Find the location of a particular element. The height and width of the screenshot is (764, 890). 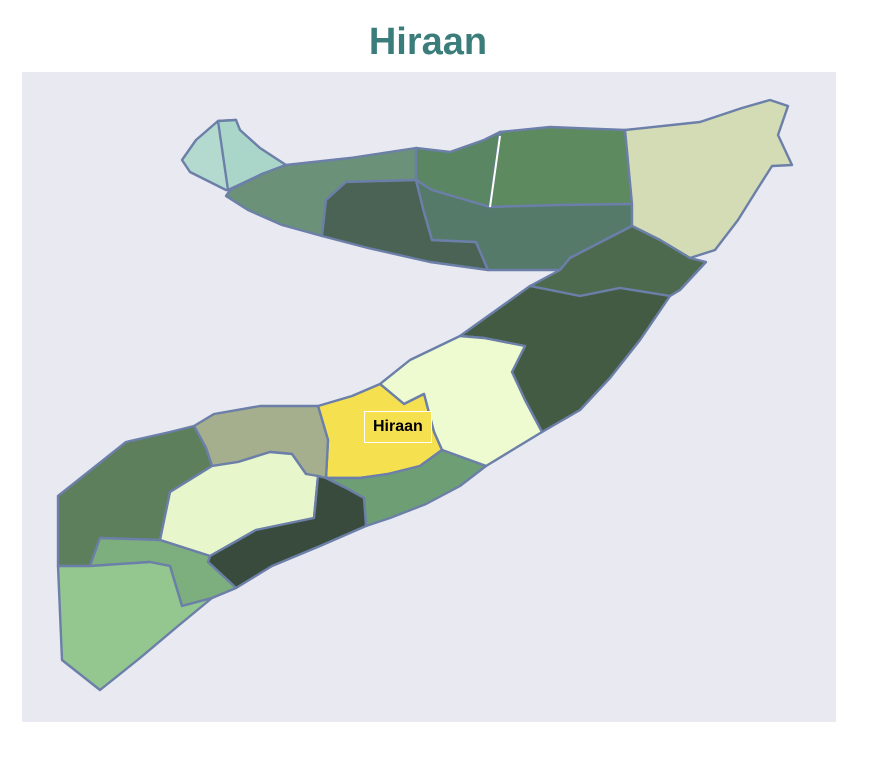

region-banaadir is located at coordinates (287, 532).